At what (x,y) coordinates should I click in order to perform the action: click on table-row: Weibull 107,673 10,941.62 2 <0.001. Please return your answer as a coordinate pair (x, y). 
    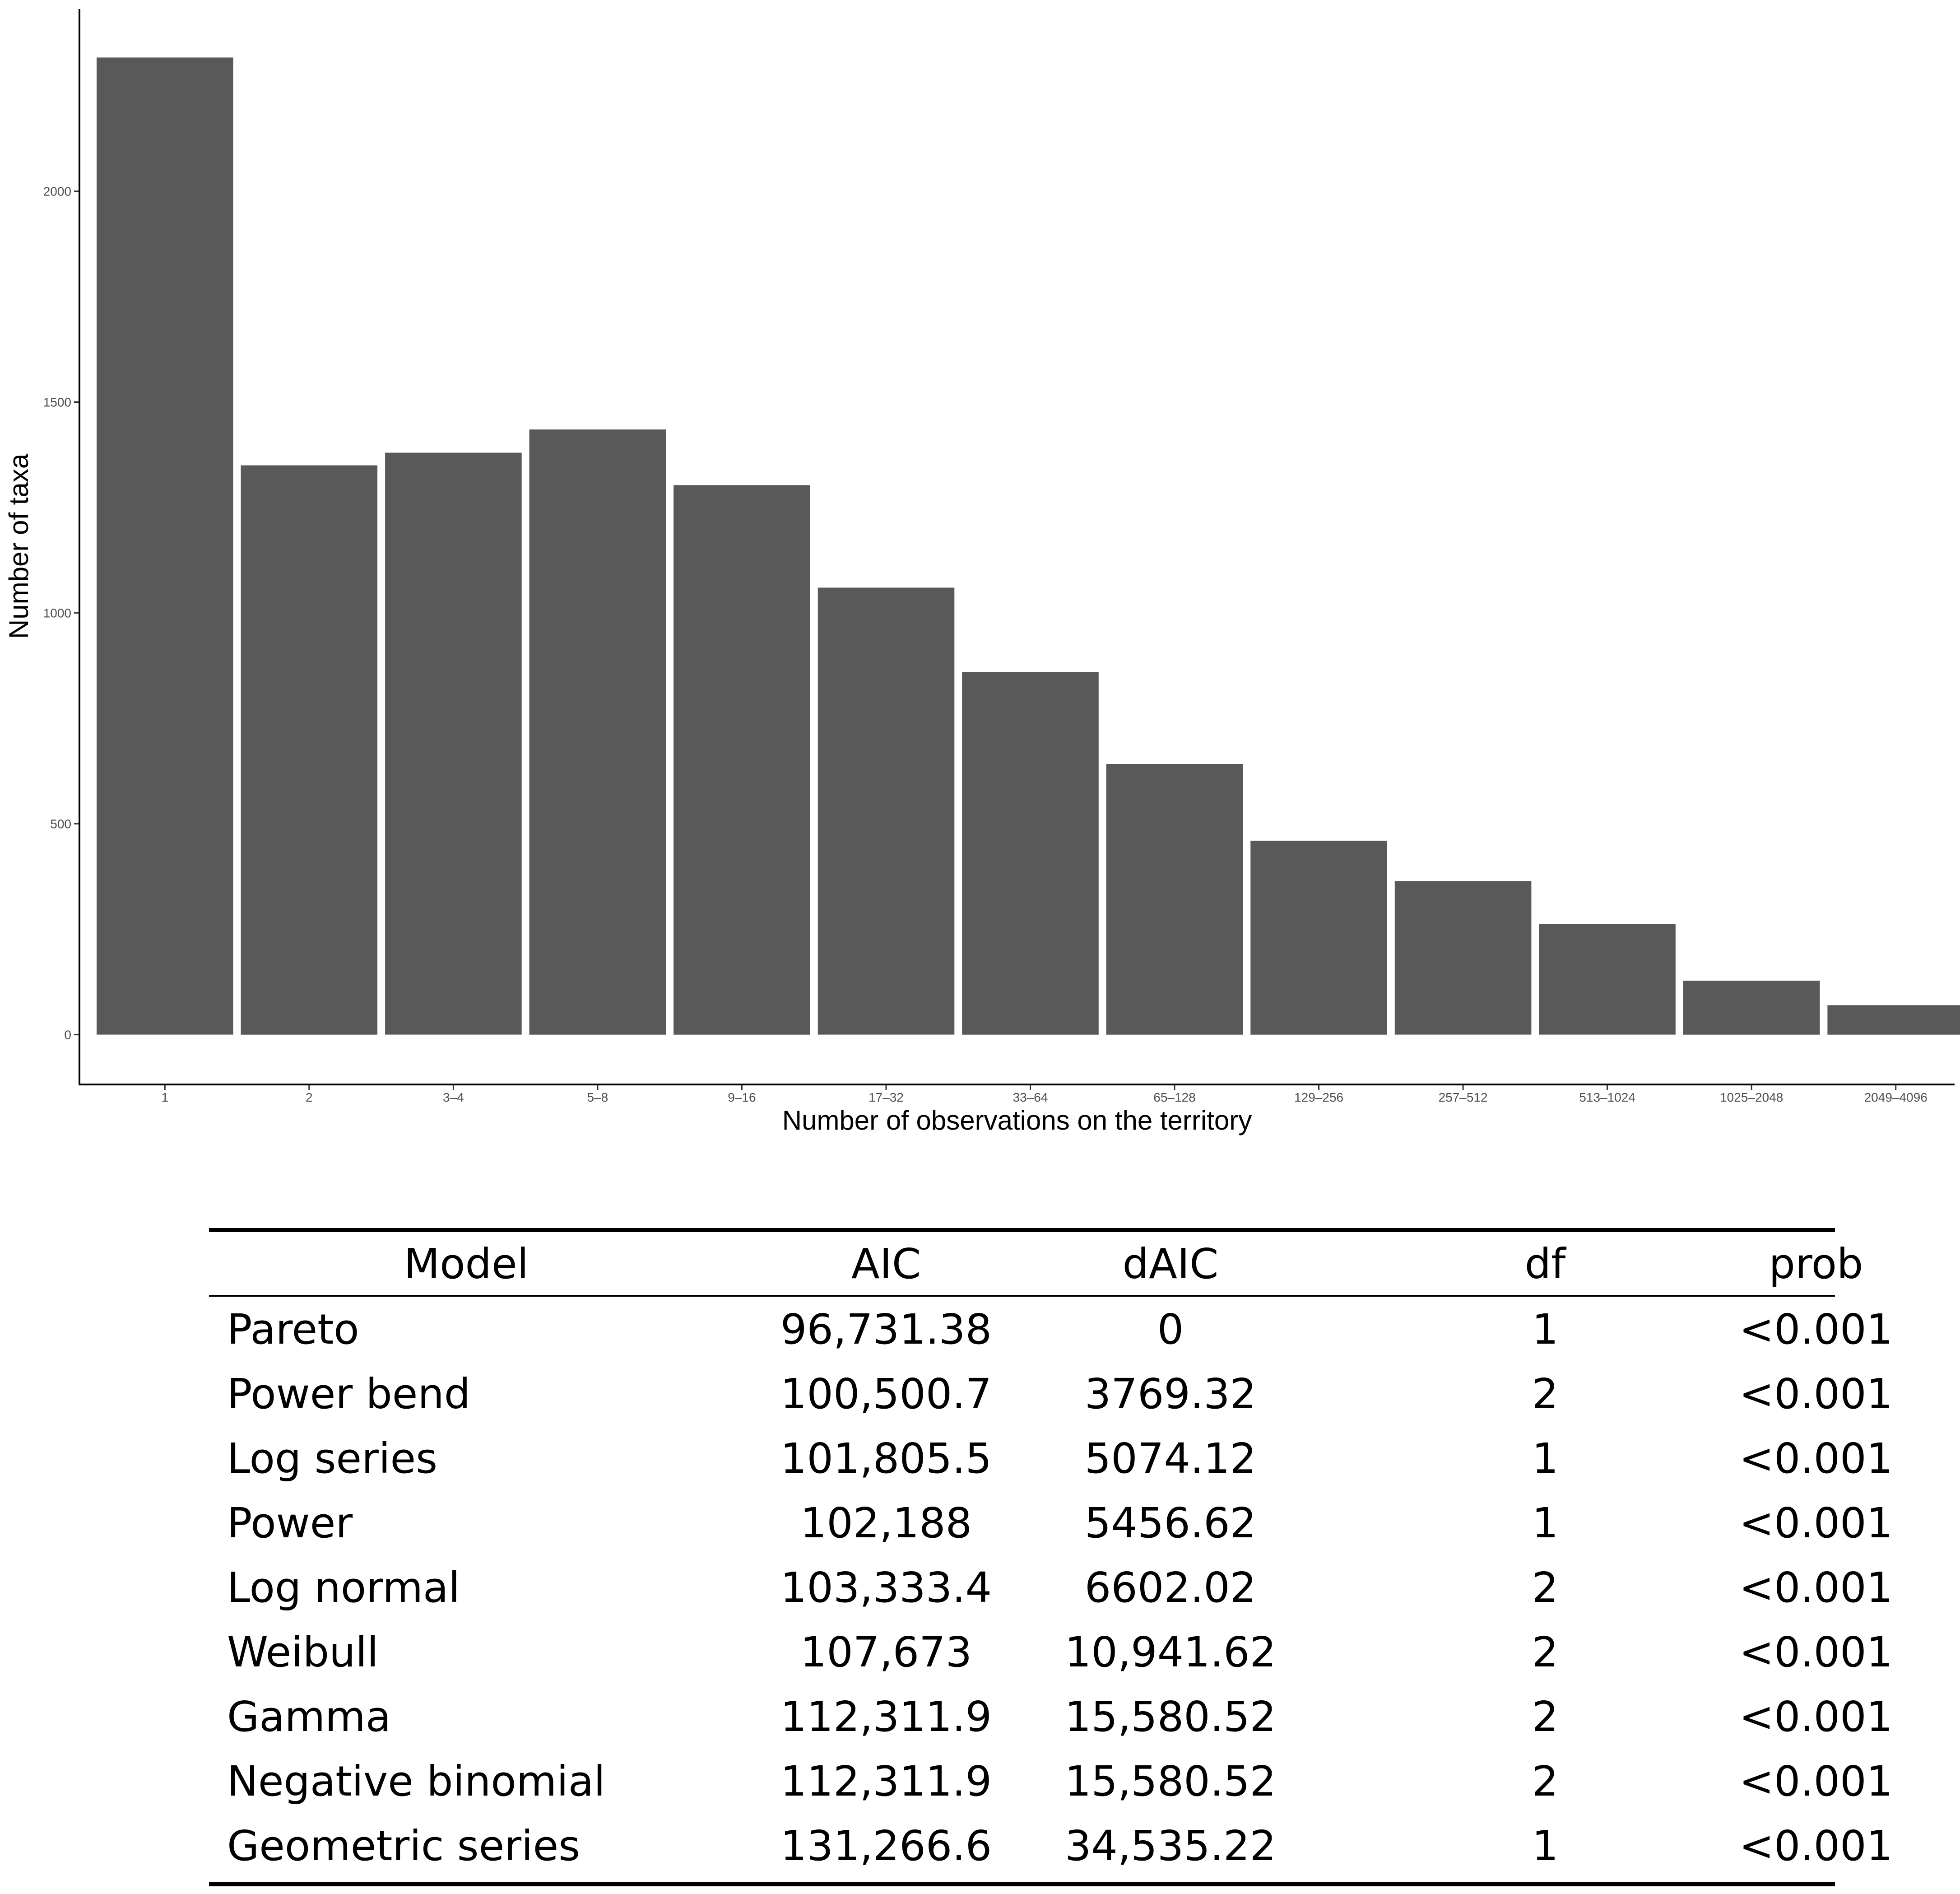
    Looking at the image, I should click on (1051, 1653).